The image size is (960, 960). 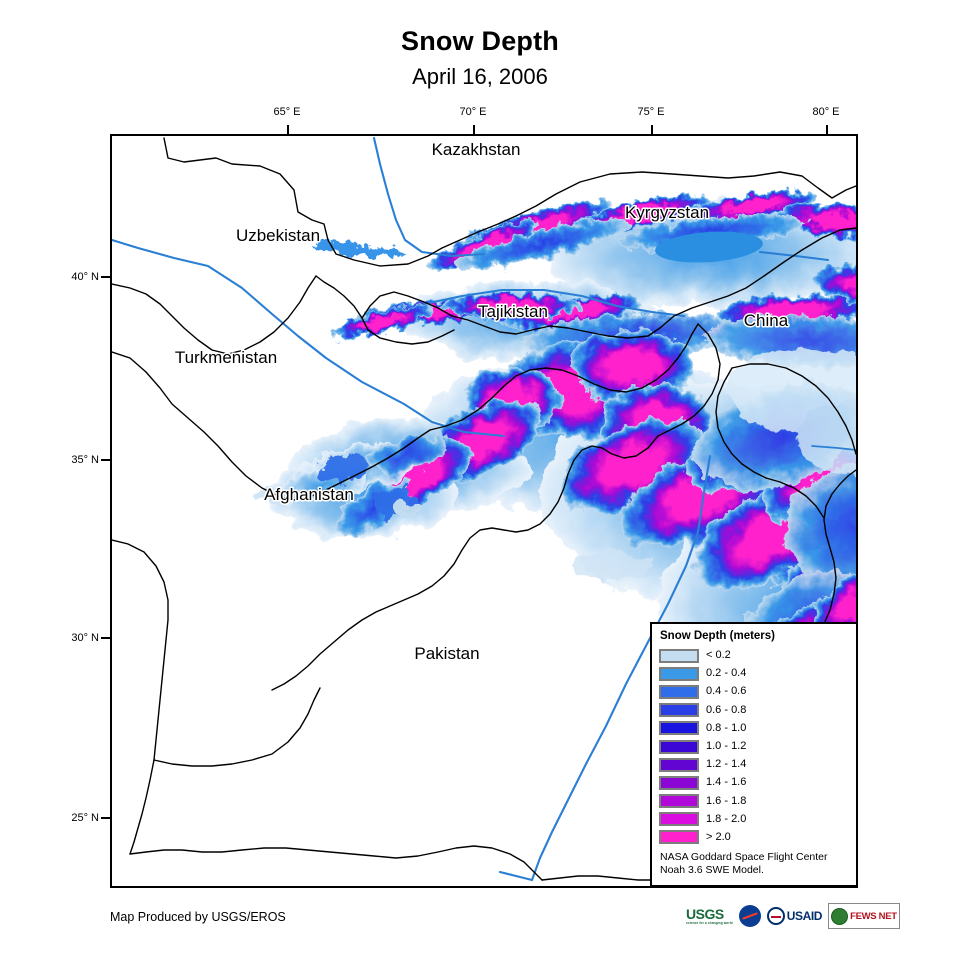 I want to click on country-label-halo: Kazakhstan, so click(x=476, y=149).